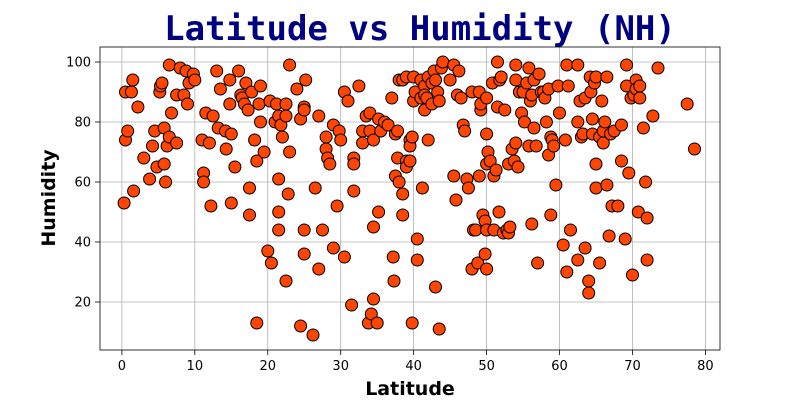 The image size is (800, 400). I want to click on y-tick-label: 20, so click(82, 303).